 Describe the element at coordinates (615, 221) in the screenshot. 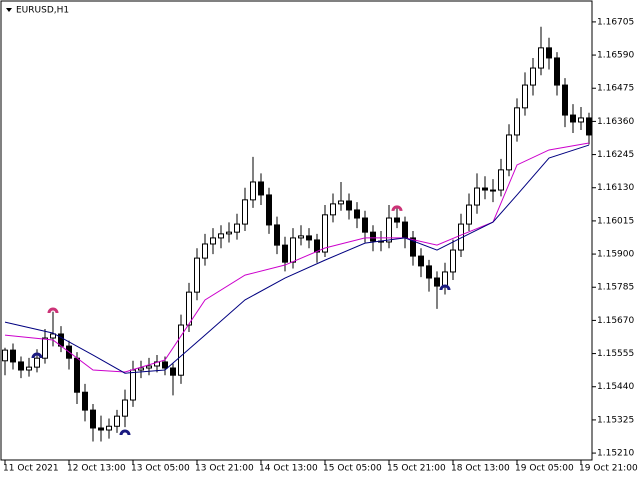

I see `y-tick-label: 1.16015` at that location.